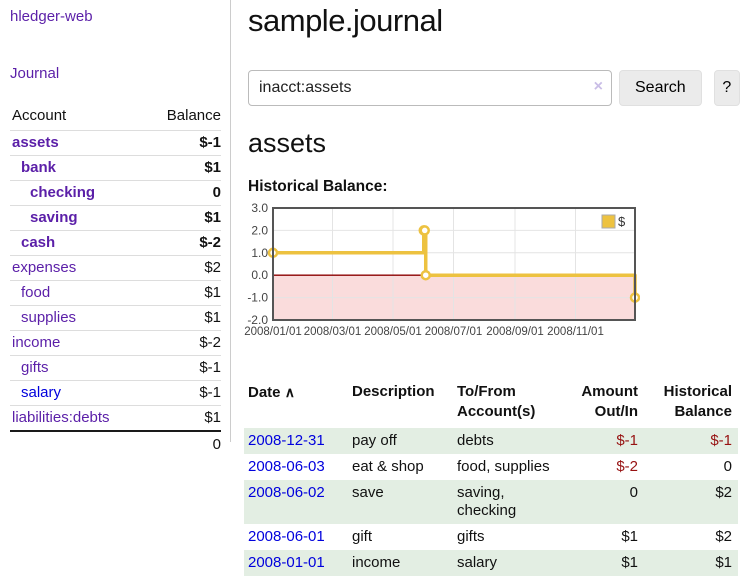  What do you see at coordinates (115, 243) in the screenshot?
I see `account-row: cash $-2` at bounding box center [115, 243].